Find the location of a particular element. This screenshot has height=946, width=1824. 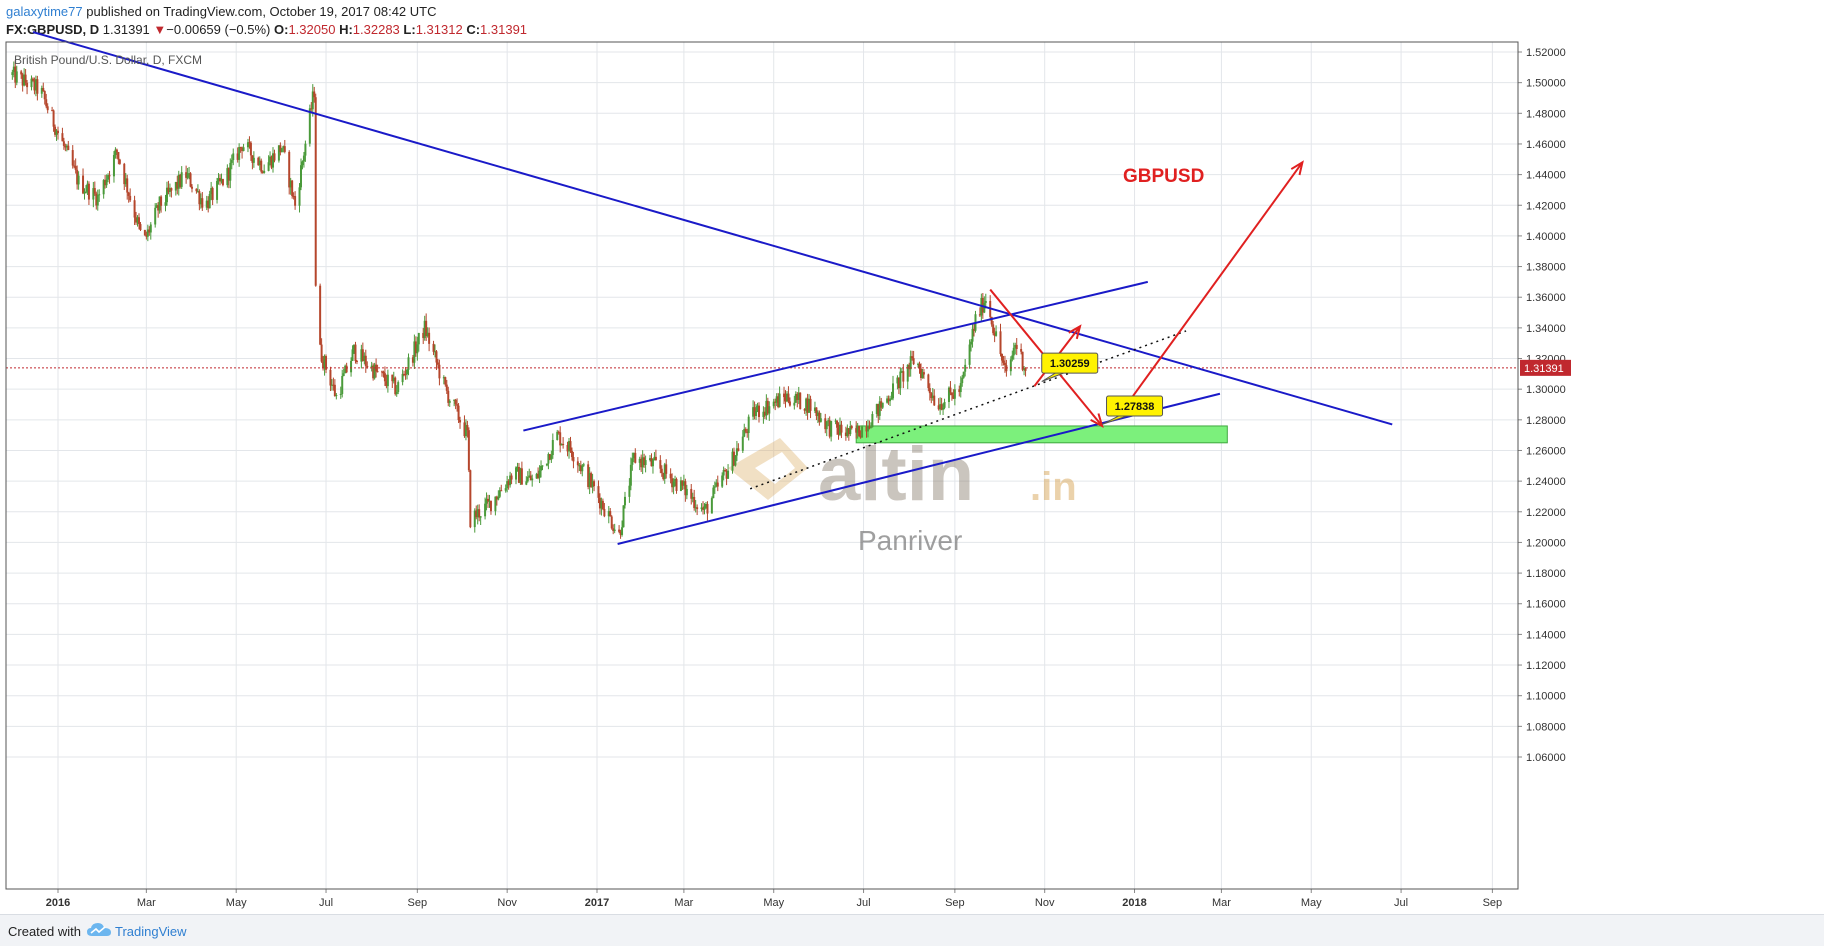

x-tick-label: Mar is located at coordinates (146, 903).